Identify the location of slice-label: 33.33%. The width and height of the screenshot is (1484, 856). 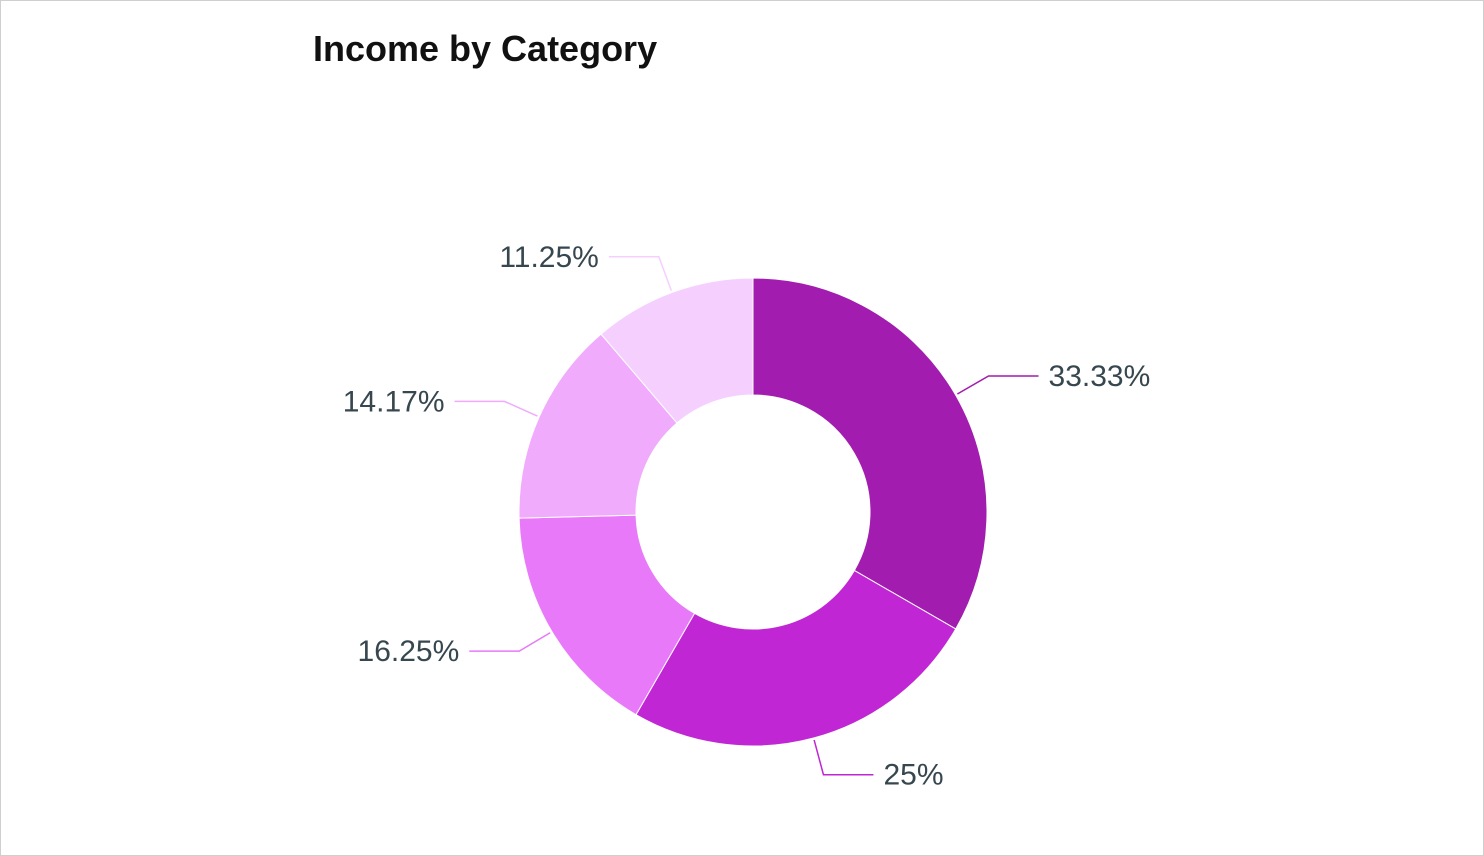
(1100, 376).